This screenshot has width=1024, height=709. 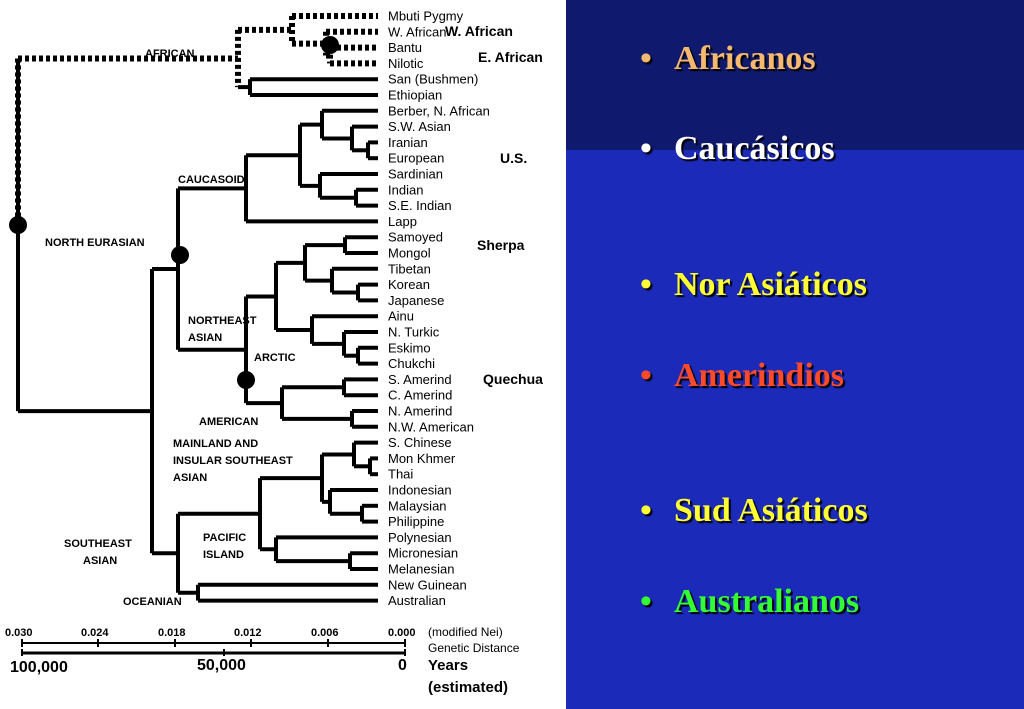 What do you see at coordinates (513, 379) in the screenshot?
I see `population-label-quechua: Quechua` at bounding box center [513, 379].